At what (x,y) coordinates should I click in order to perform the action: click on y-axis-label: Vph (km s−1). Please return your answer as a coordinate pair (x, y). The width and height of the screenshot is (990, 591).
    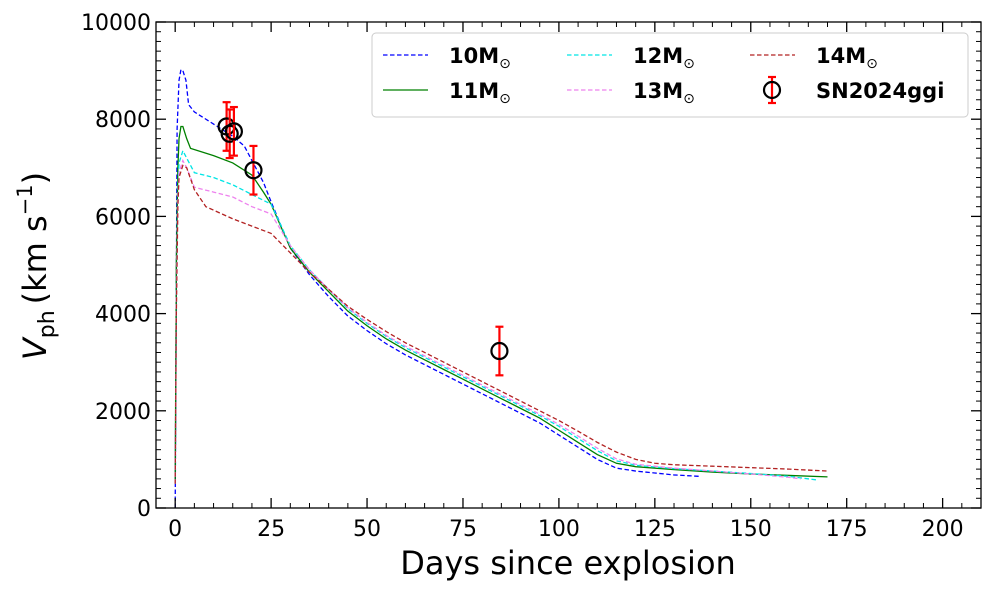
    Looking at the image, I should click on (36, 266).